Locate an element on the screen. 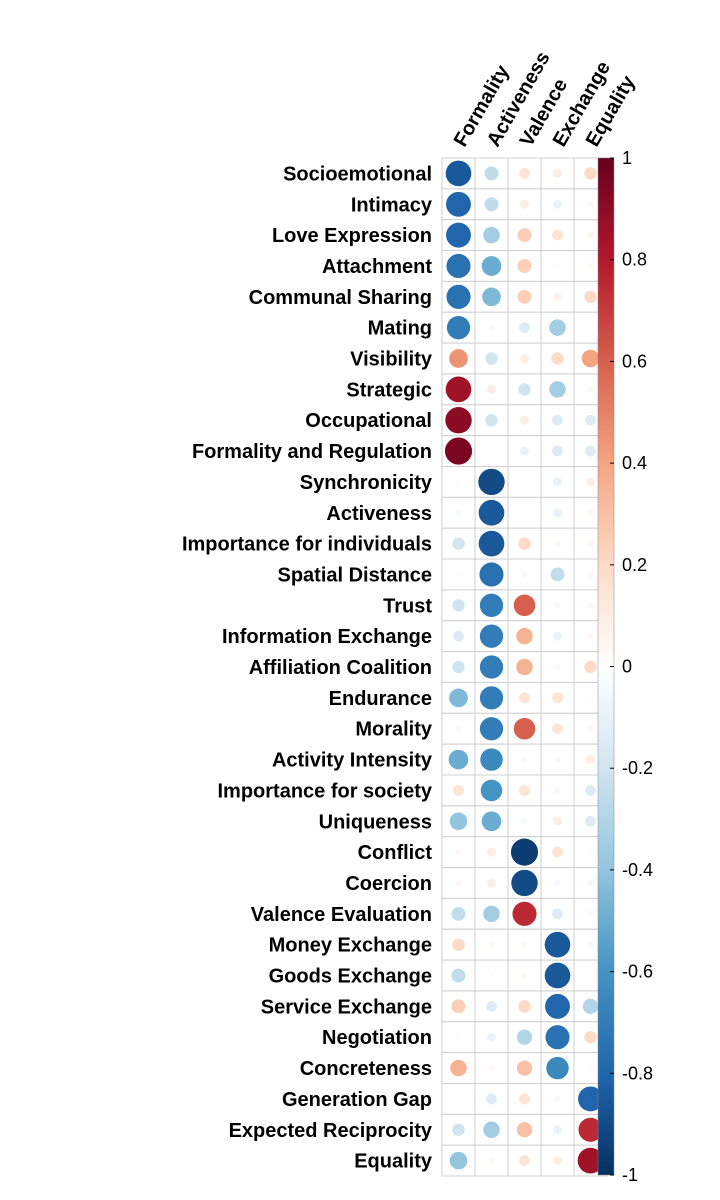 Image resolution: width=720 pixels, height=1200 pixels. row-label: Conflict is located at coordinates (395, 853).